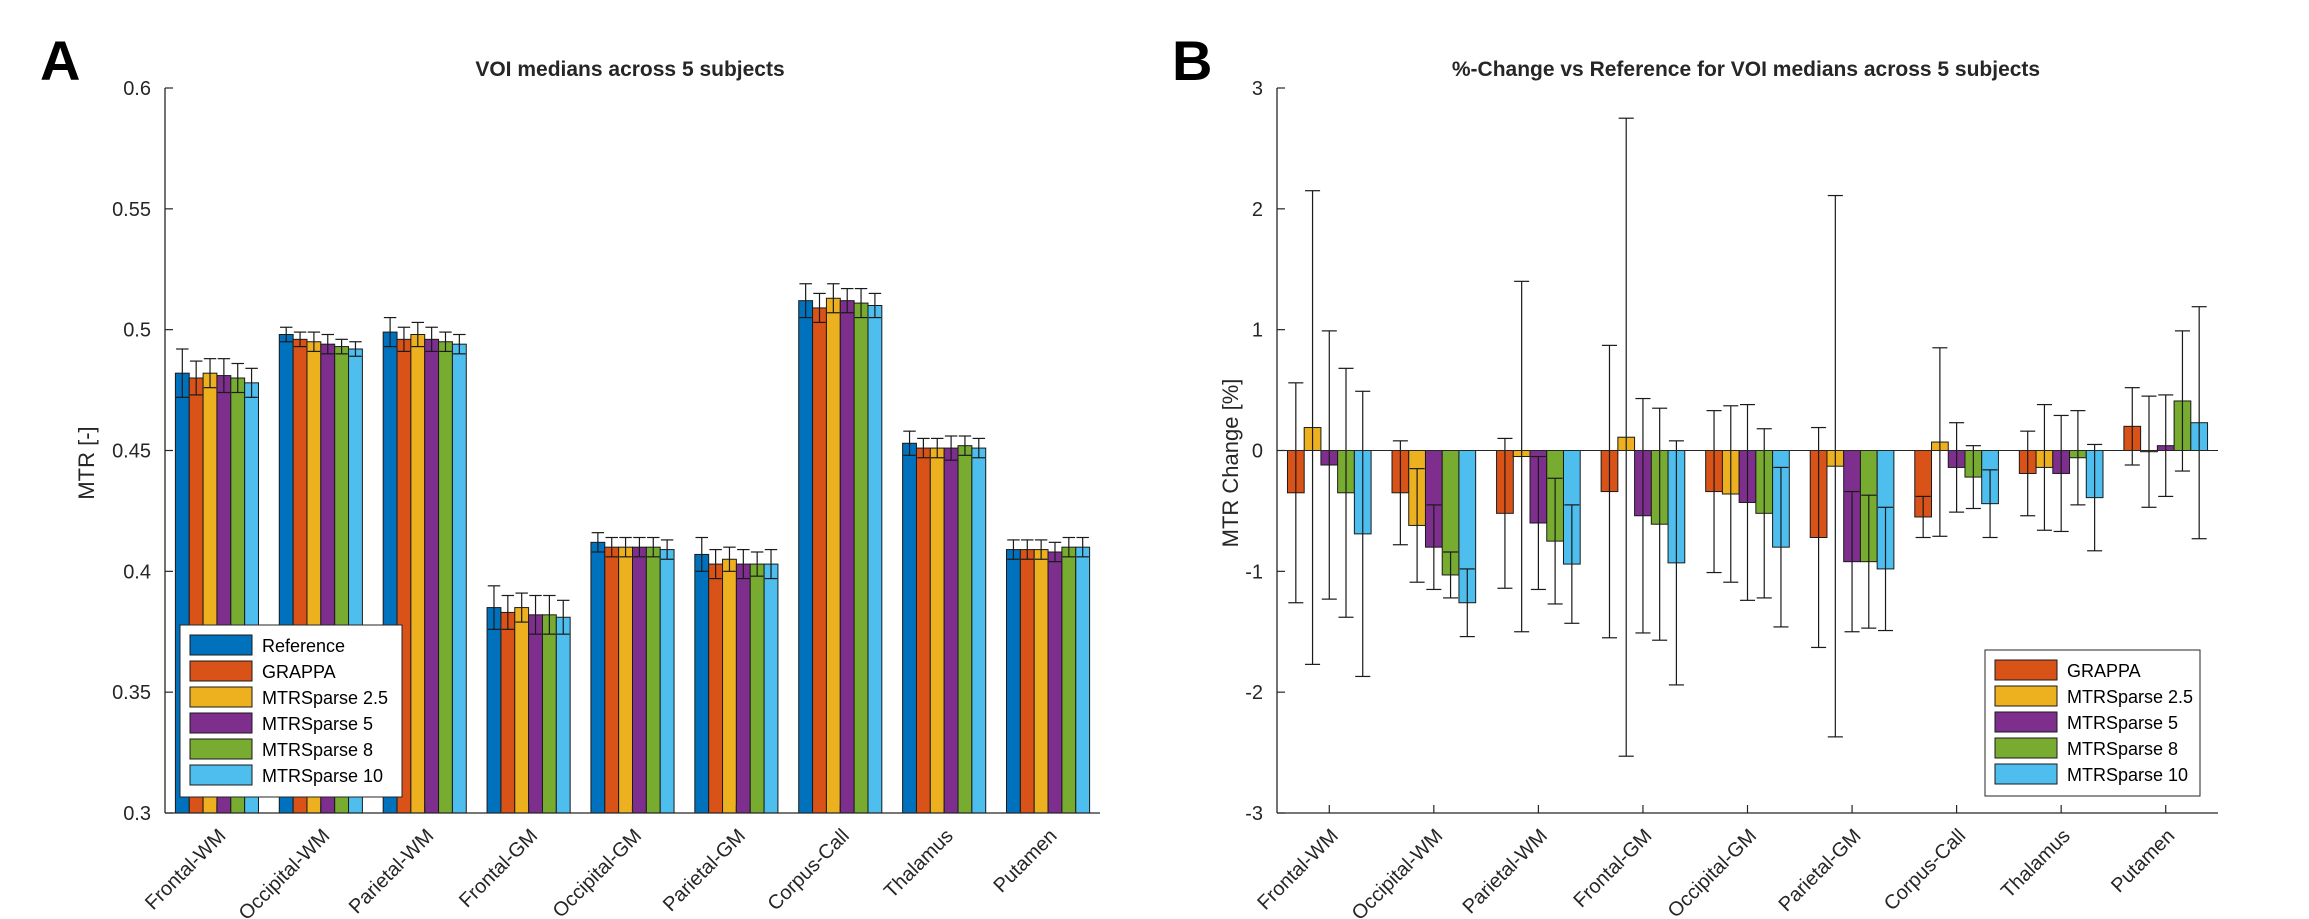 The width and height of the screenshot is (2309, 919). Describe the element at coordinates (702, 683) in the screenshot. I see `a-bar-reference-parietal-gm` at that location.